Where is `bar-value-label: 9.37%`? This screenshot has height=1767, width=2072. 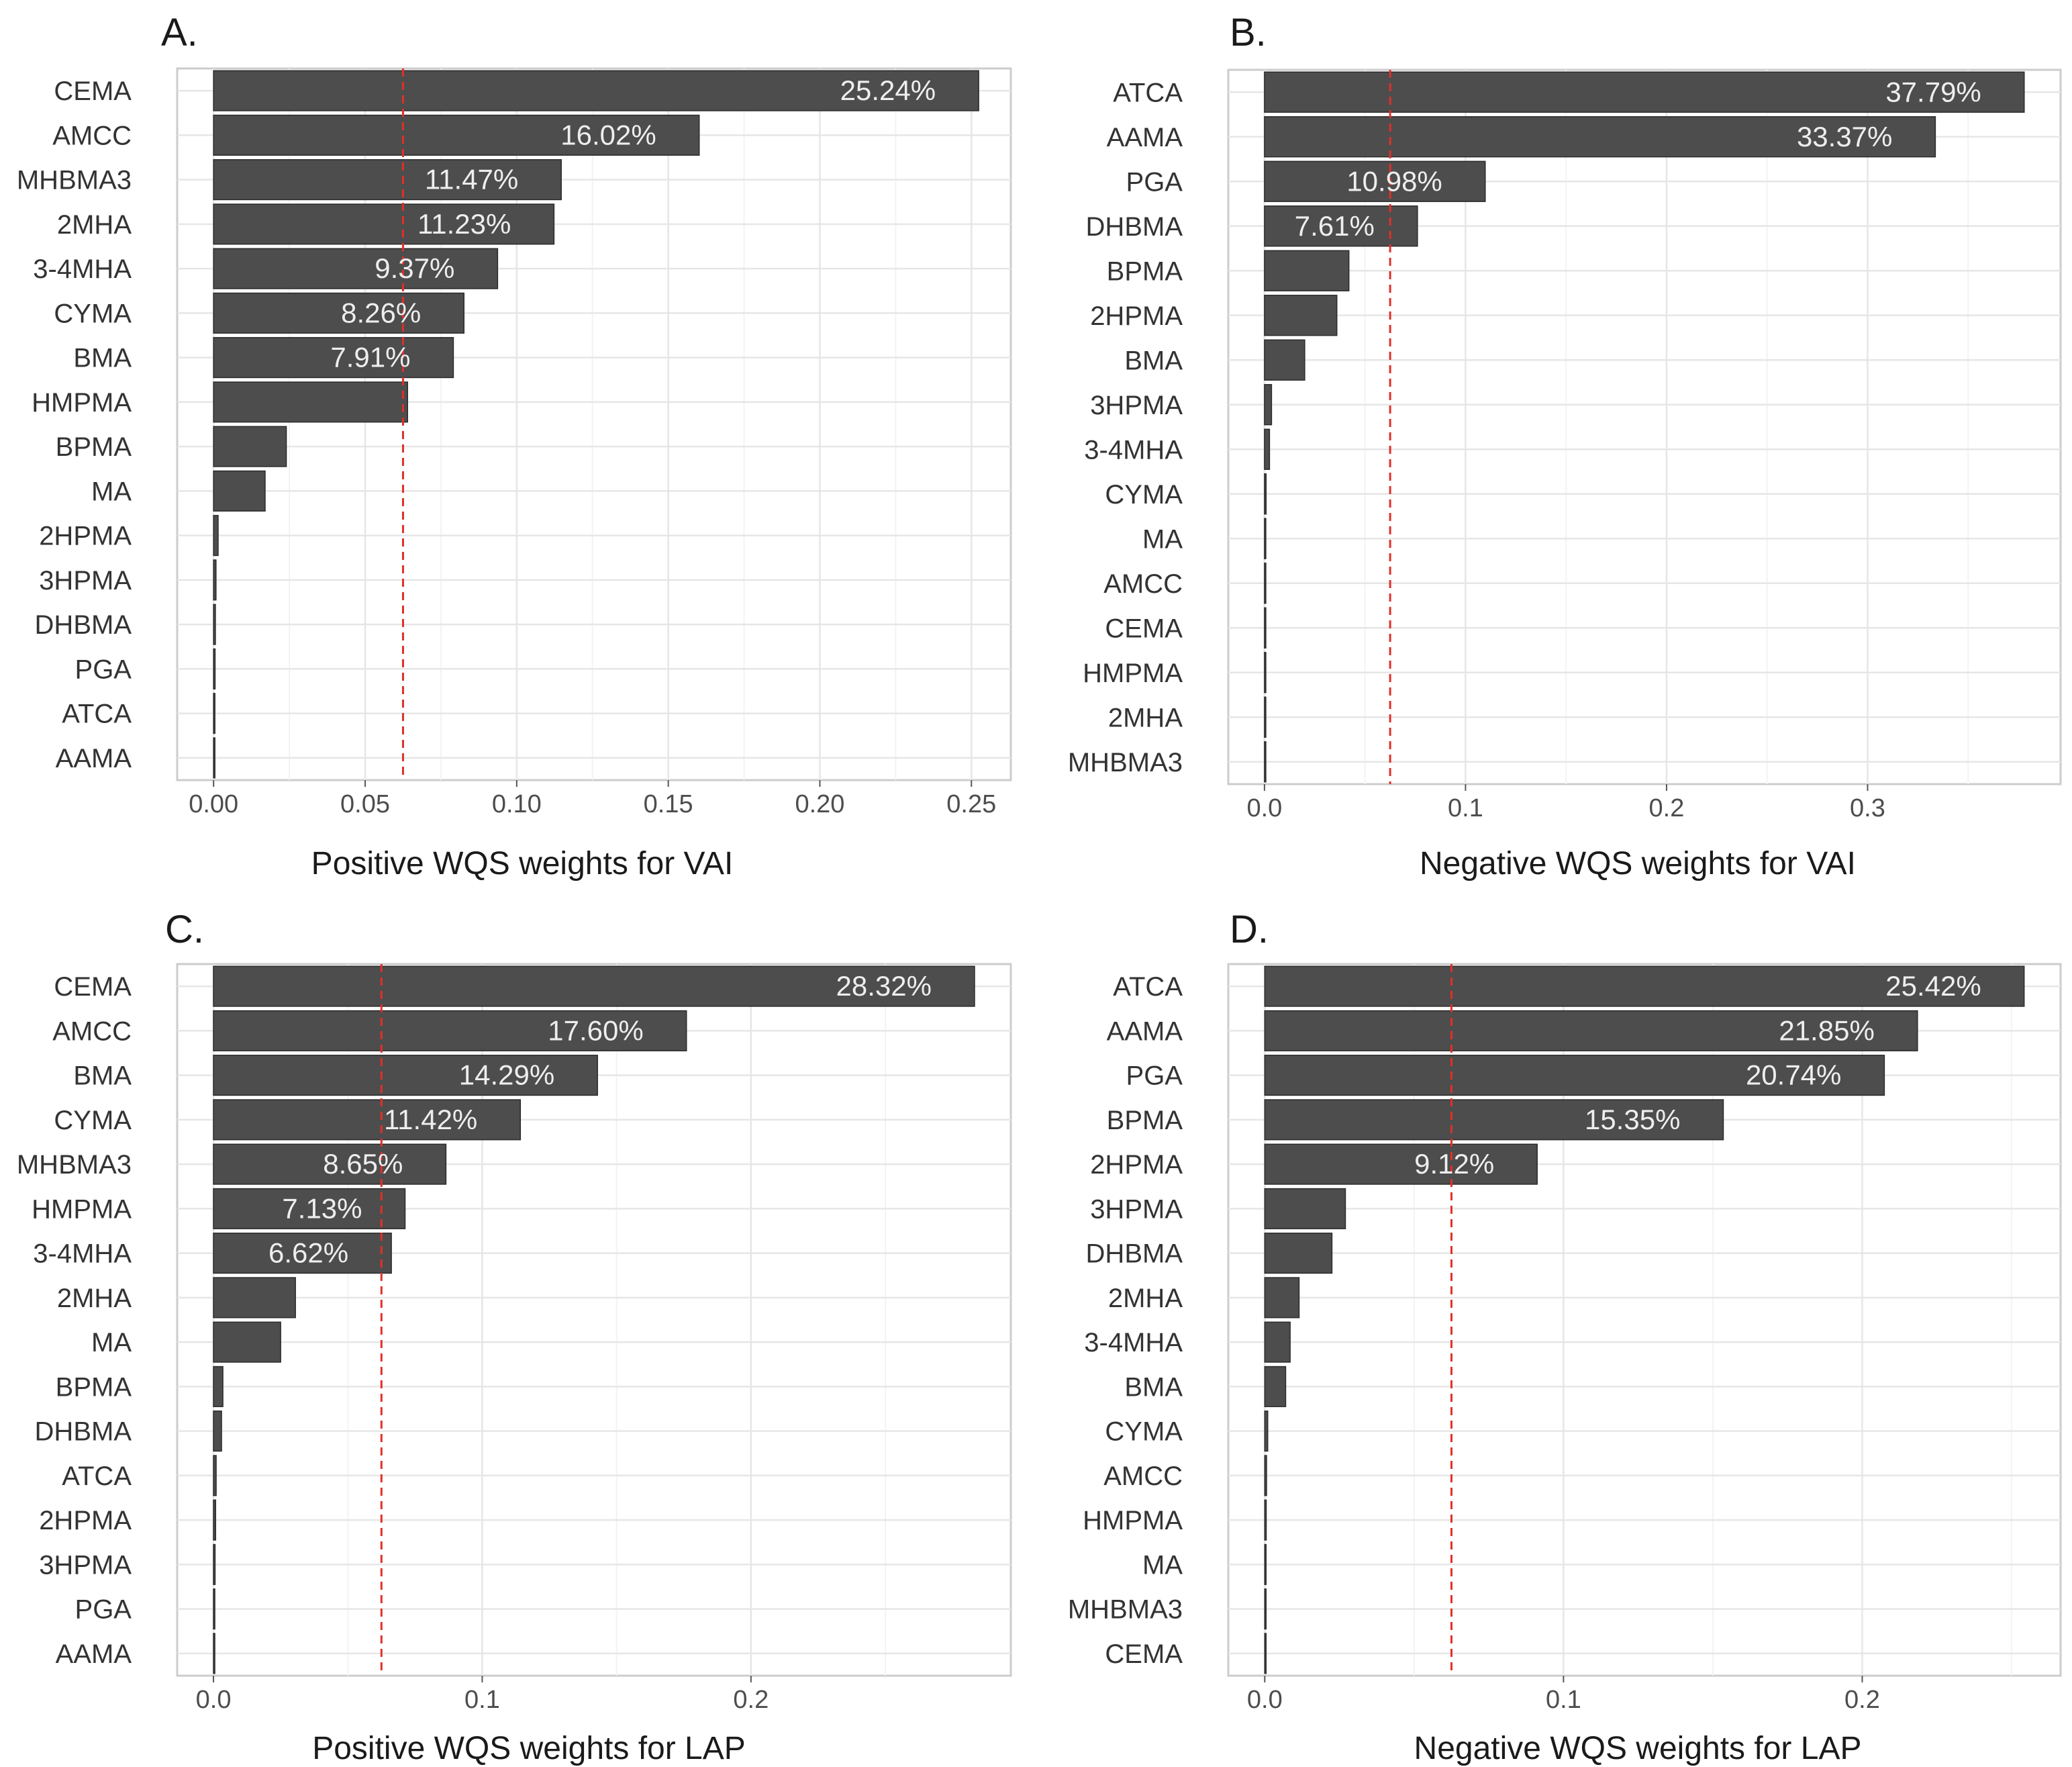 bar-value-label: 9.37% is located at coordinates (414, 268).